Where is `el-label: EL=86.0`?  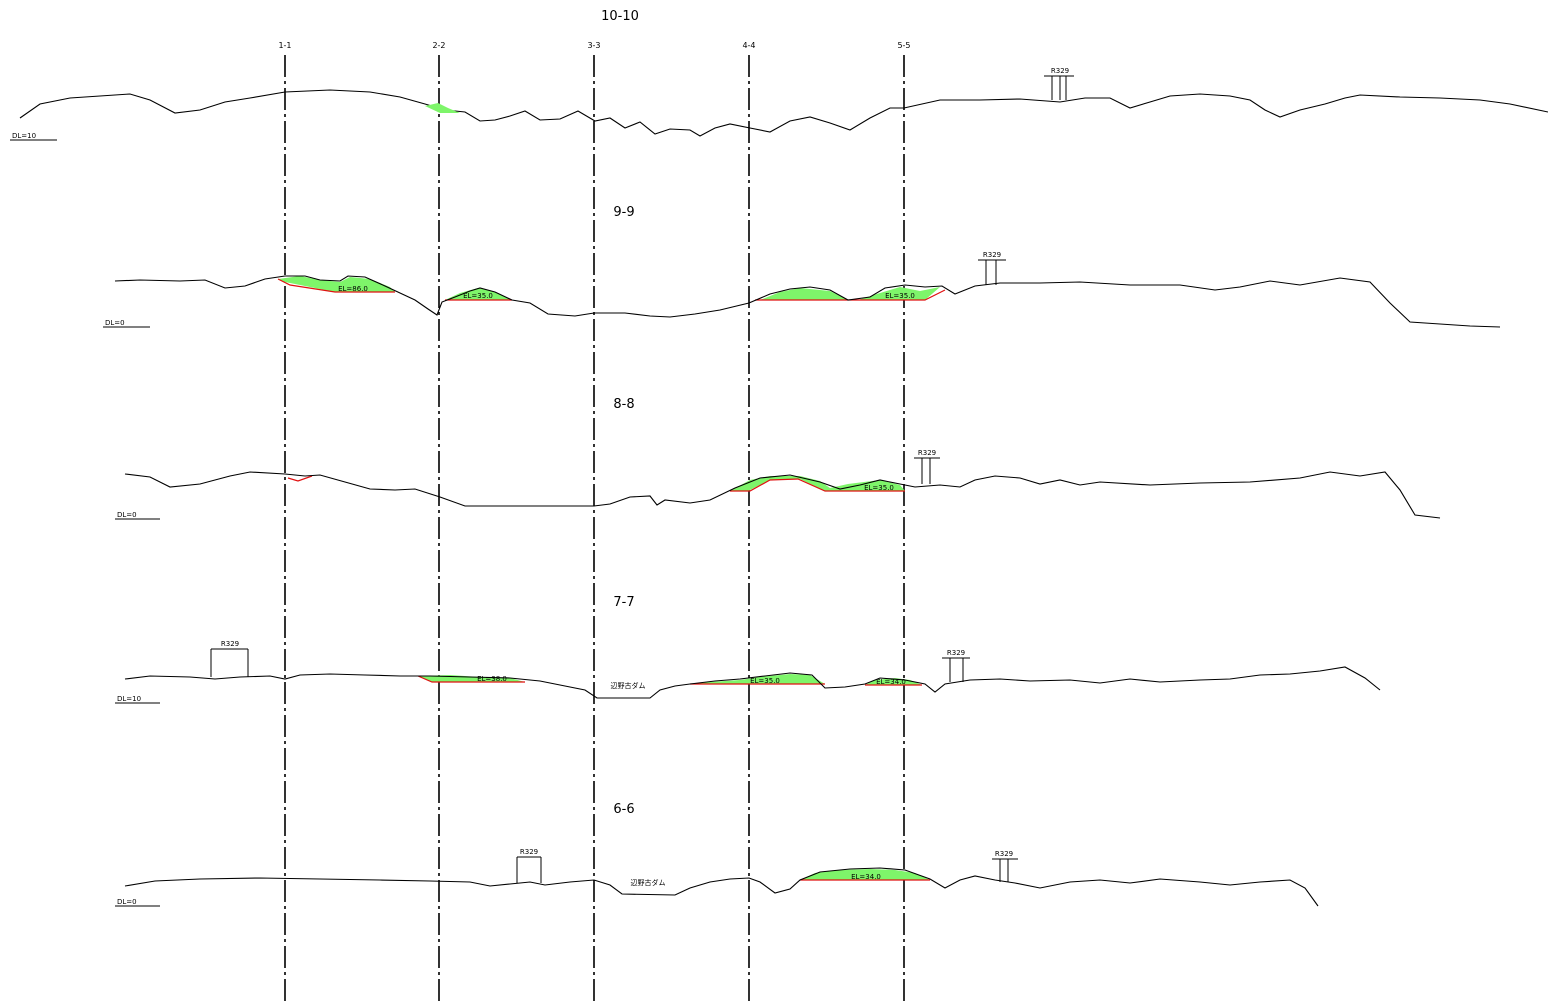
el-label: EL=86.0 is located at coordinates (353, 289).